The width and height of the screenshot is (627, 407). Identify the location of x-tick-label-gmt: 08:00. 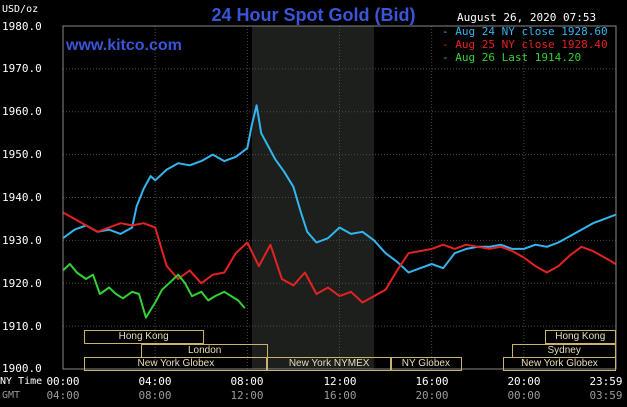
(155, 395).